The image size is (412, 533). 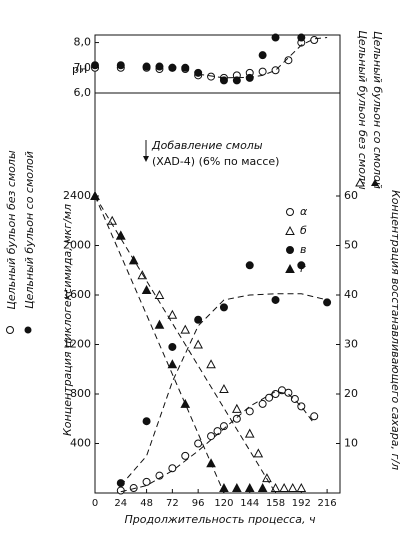 What do you see at coordinates (120, 503) in the screenshot?
I see `x-tick-label: 24` at bounding box center [120, 503].